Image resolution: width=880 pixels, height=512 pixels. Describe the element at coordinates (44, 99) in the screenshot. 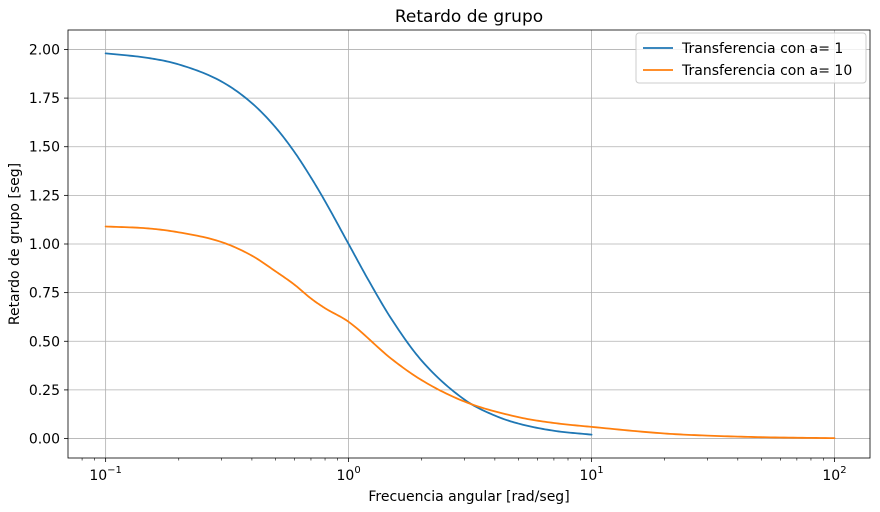

I see `y-tick-label: 1.75` at that location.